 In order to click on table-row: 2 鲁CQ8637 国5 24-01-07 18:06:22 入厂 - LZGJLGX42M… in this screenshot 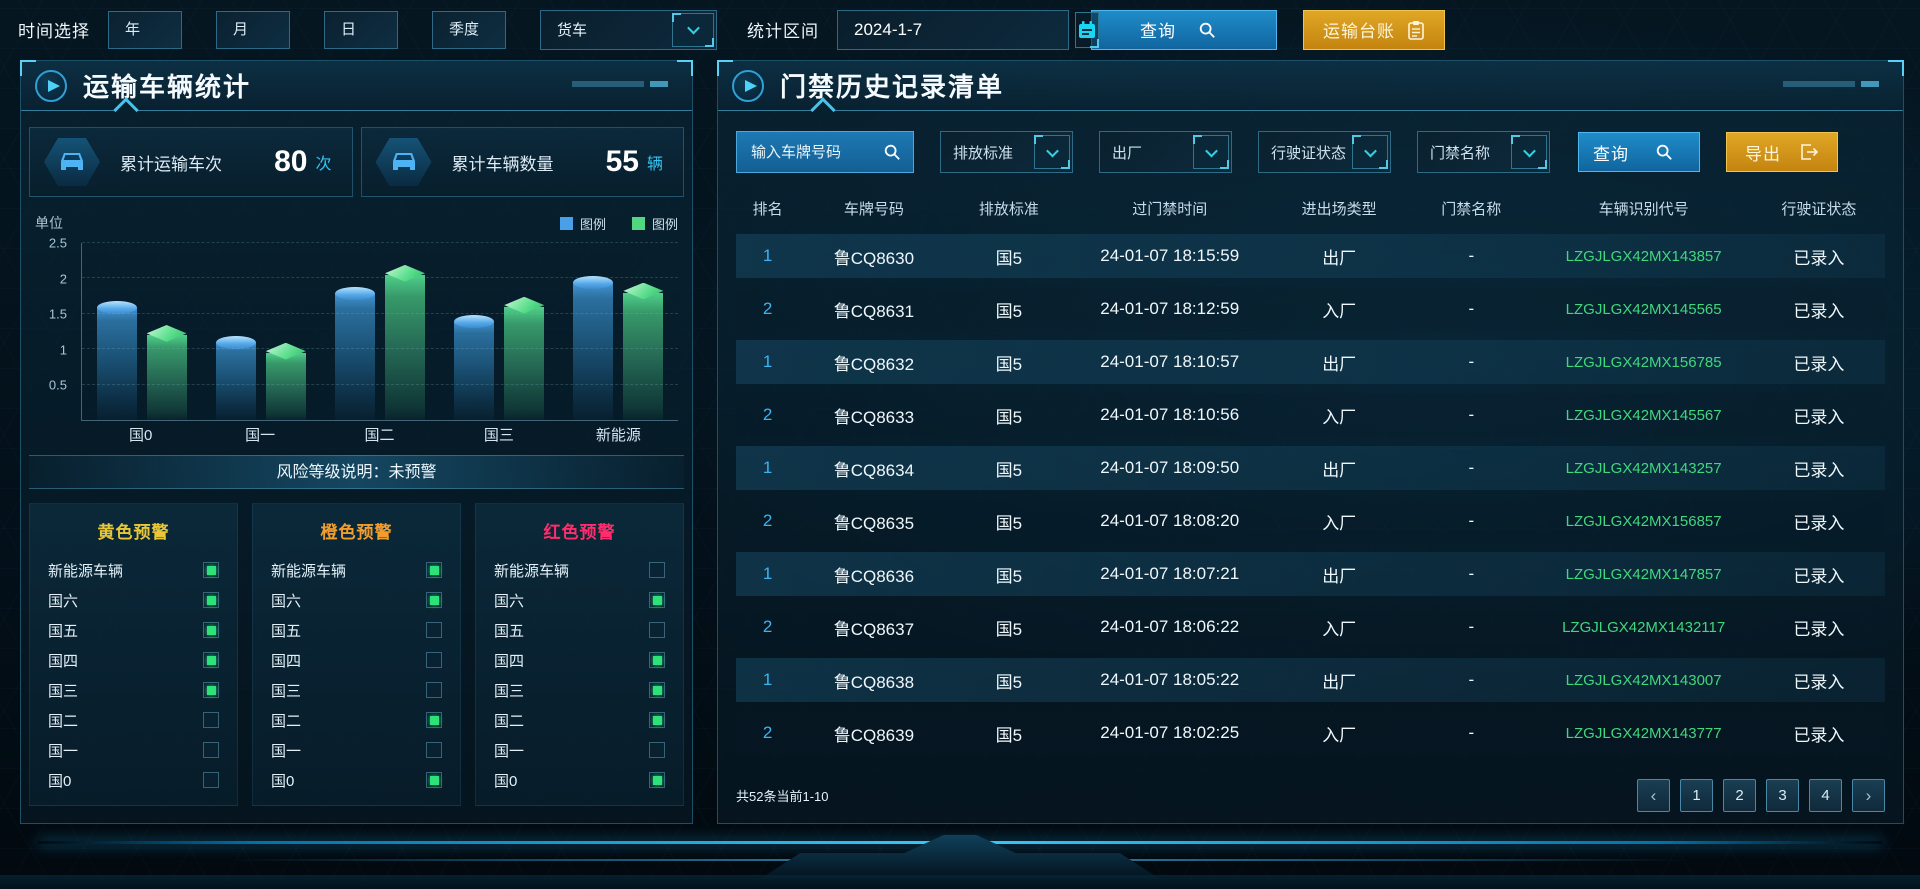, I will do `click(1310, 627)`.